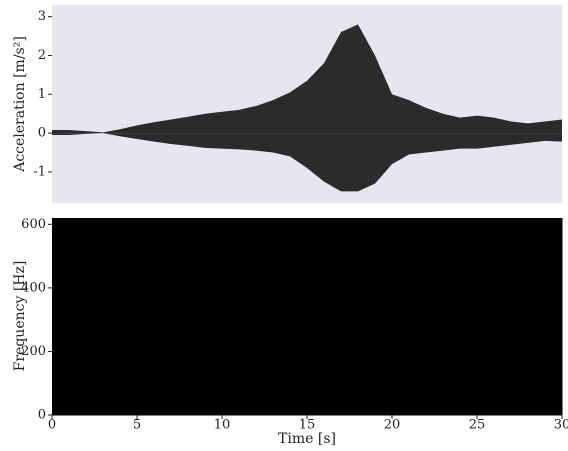 Image resolution: width=568 pixels, height=451 pixels. I want to click on y-tick-label: 1, so click(42, 94).